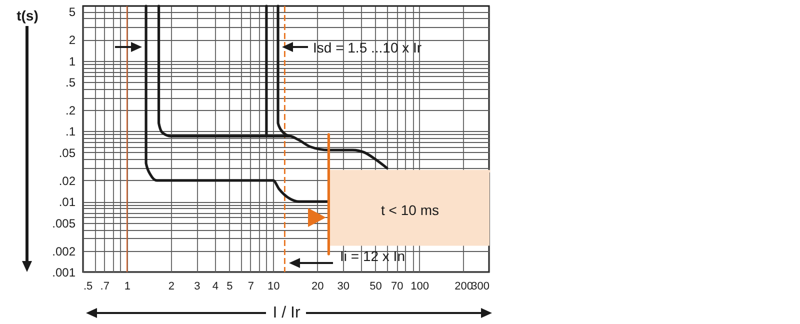 This screenshot has width=800, height=324. I want to click on x-tick-label: 10, so click(274, 286).